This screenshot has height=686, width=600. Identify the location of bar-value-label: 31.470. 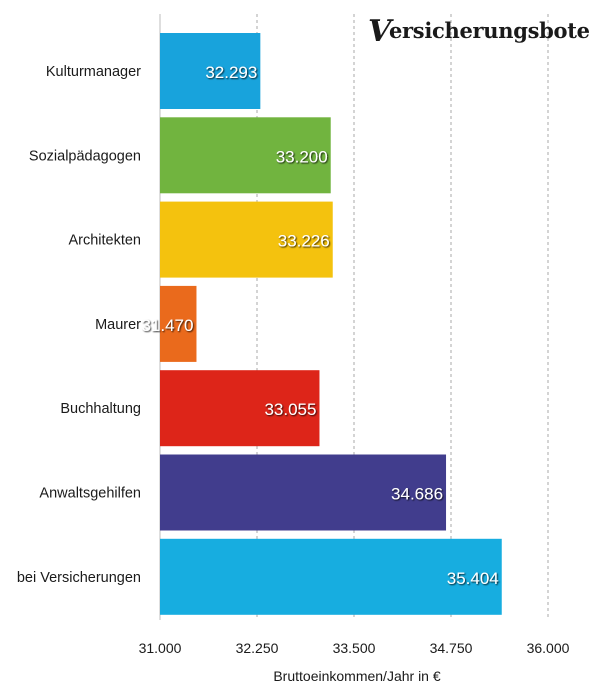
(167, 325).